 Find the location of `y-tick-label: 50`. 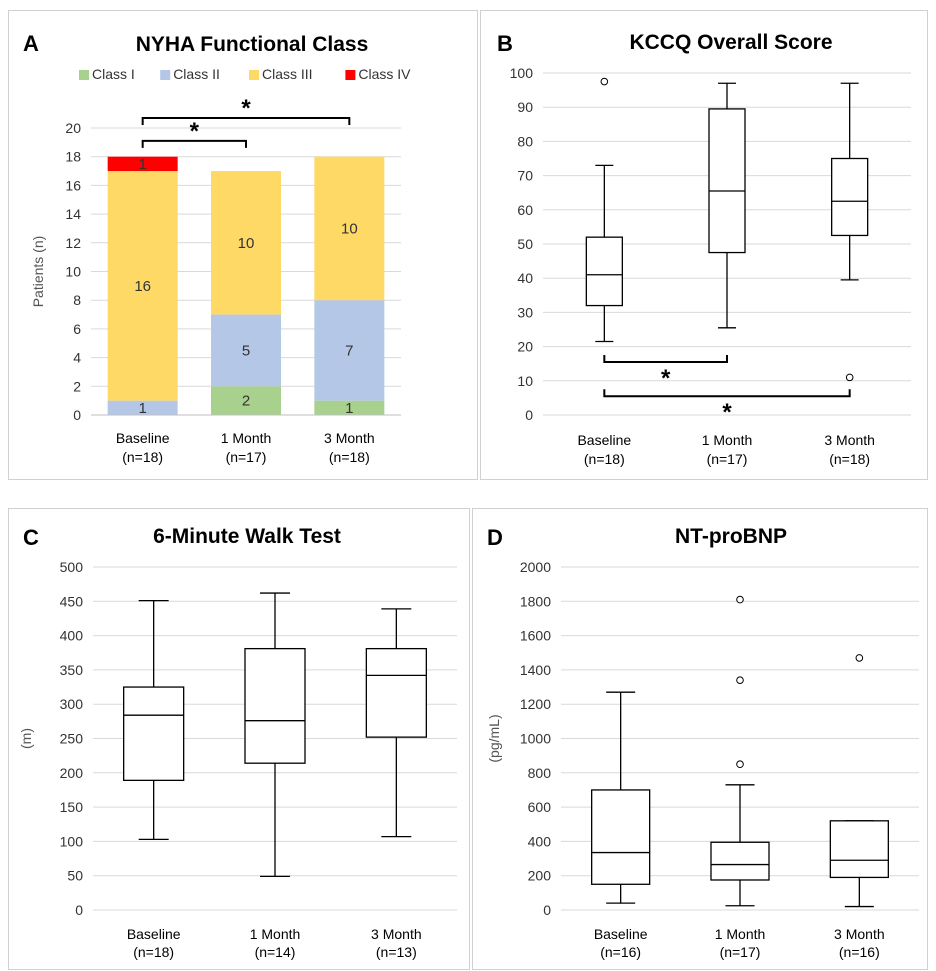

y-tick-label: 50 is located at coordinates (75, 876).